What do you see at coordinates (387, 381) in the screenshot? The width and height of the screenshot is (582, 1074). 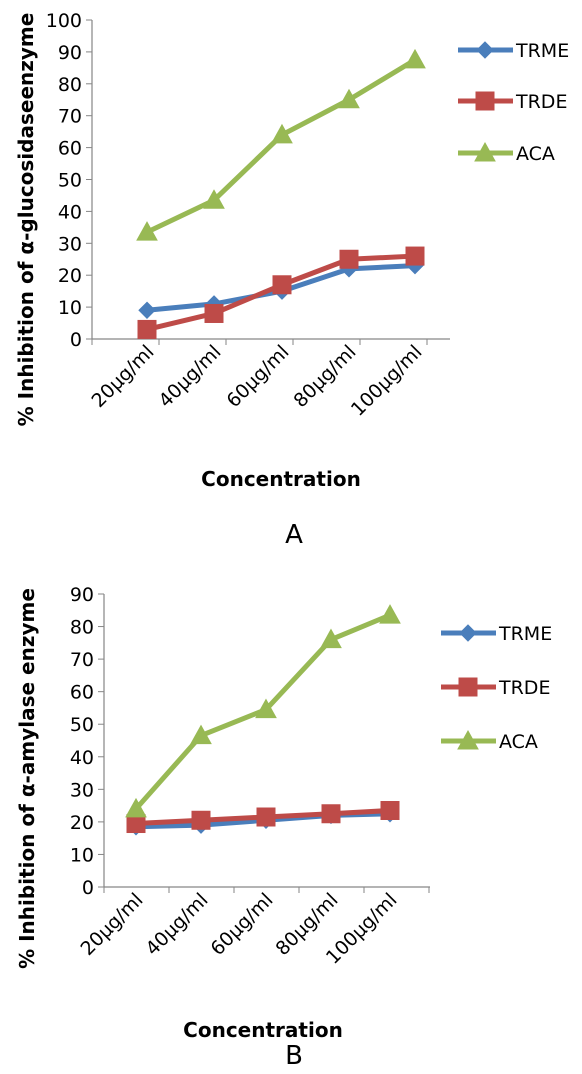 I see `x-tick-label: 100µg/ml` at bounding box center [387, 381].